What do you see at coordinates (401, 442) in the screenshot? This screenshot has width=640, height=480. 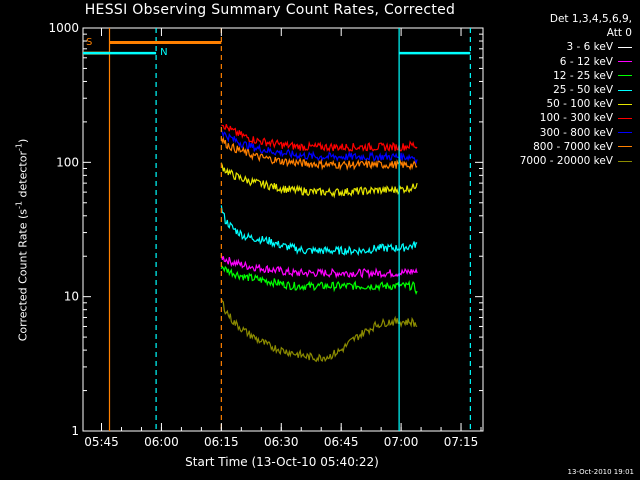 I see `x-tick-label: 07:00` at bounding box center [401, 442].